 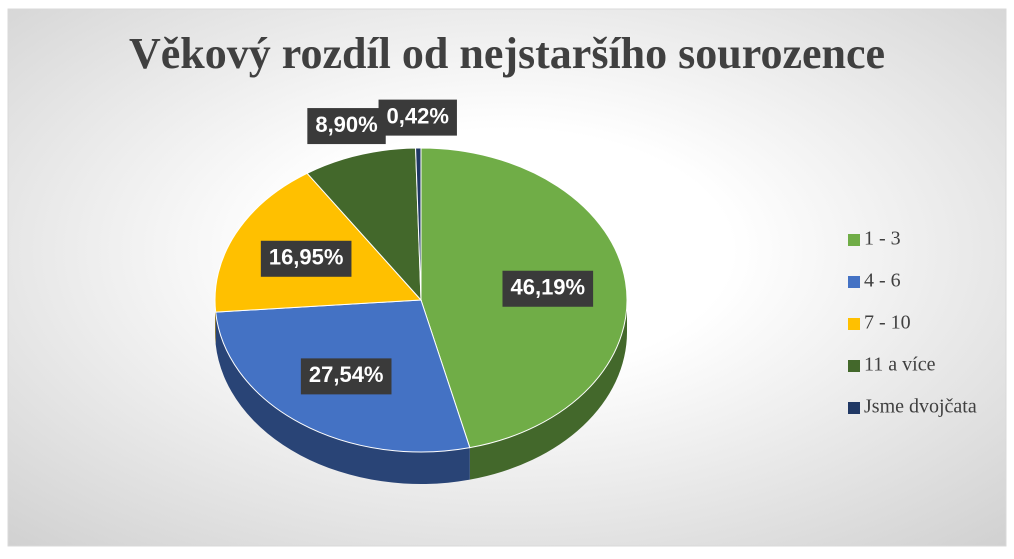 I want to click on data-label: 16,95%, so click(x=306, y=257).